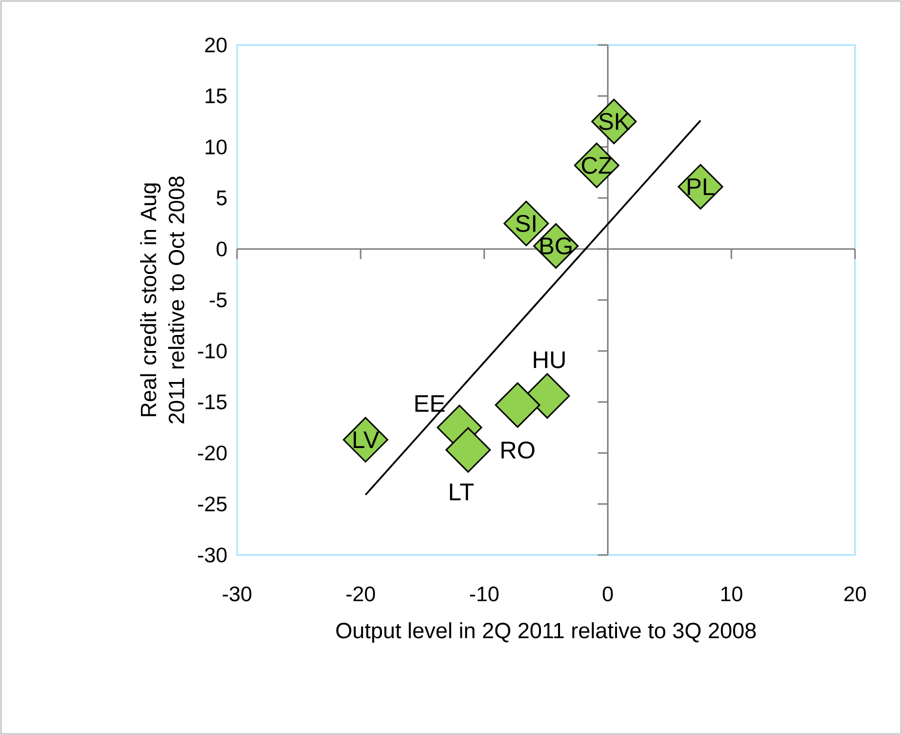 The height and width of the screenshot is (735, 902). I want to click on x-axis-title: Output level in 2Q 2011 relative to 3Q 2008, so click(546, 632).